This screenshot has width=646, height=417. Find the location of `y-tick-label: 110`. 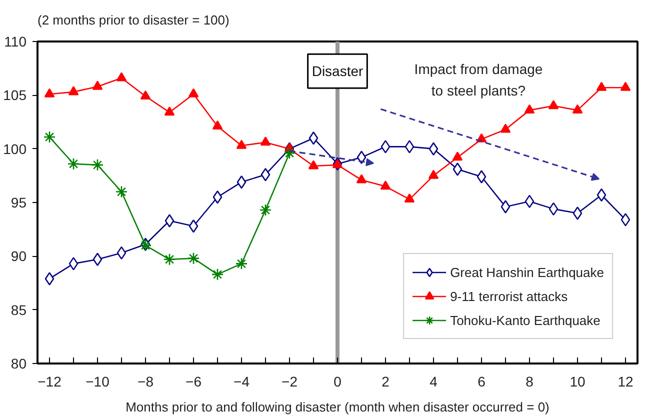

y-tick-label: 110 is located at coordinates (15, 42).